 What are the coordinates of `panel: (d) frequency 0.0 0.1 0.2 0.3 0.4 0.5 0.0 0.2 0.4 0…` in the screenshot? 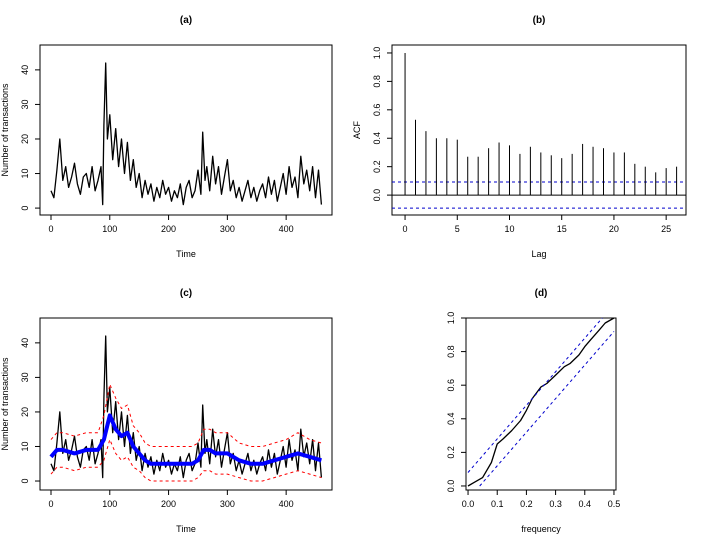 It's located at (533, 411).